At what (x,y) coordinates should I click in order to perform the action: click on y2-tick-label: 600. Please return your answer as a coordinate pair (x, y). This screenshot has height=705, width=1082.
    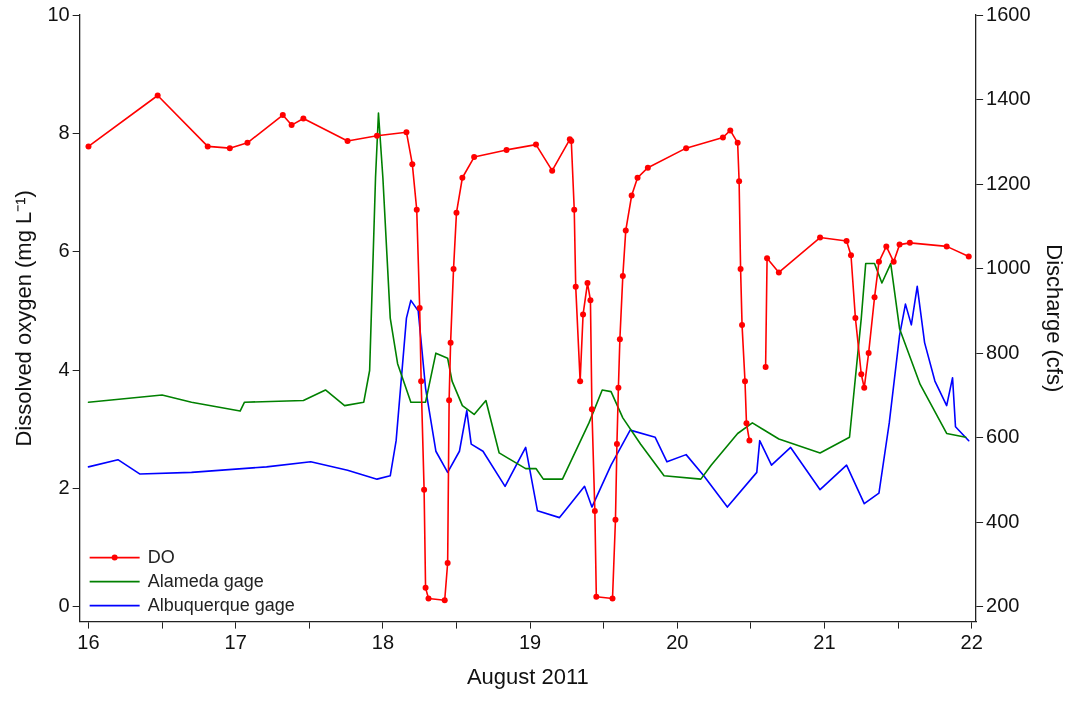
    Looking at the image, I should click on (1003, 436).